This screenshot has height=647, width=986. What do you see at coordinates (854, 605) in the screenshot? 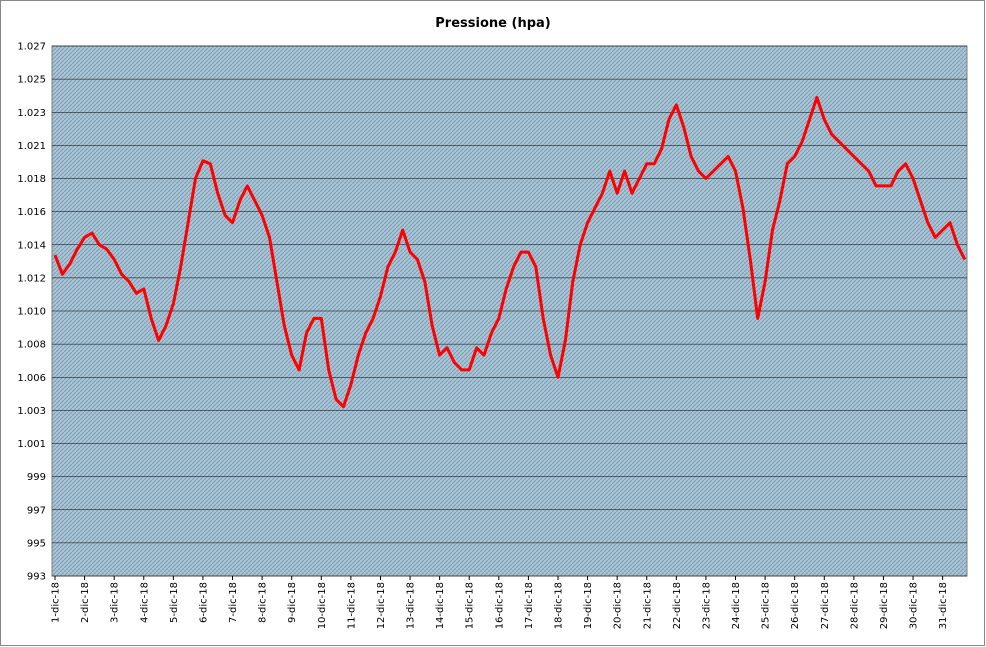
I see `x-tick-label: 28-dic-18` at bounding box center [854, 605].